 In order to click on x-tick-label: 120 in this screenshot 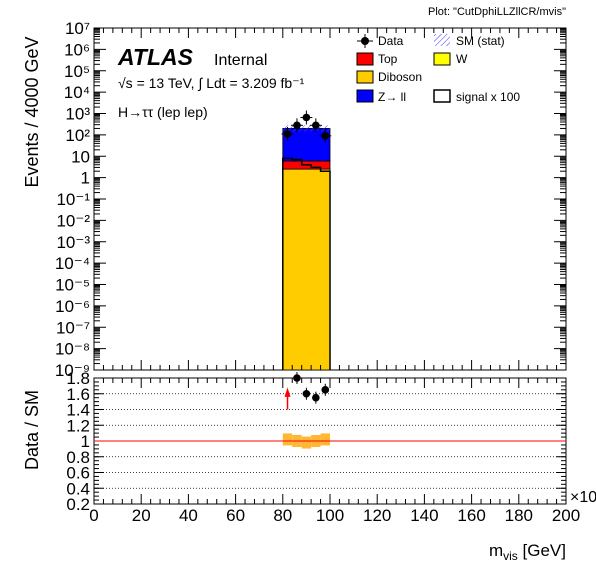, I will do `click(377, 515)`.